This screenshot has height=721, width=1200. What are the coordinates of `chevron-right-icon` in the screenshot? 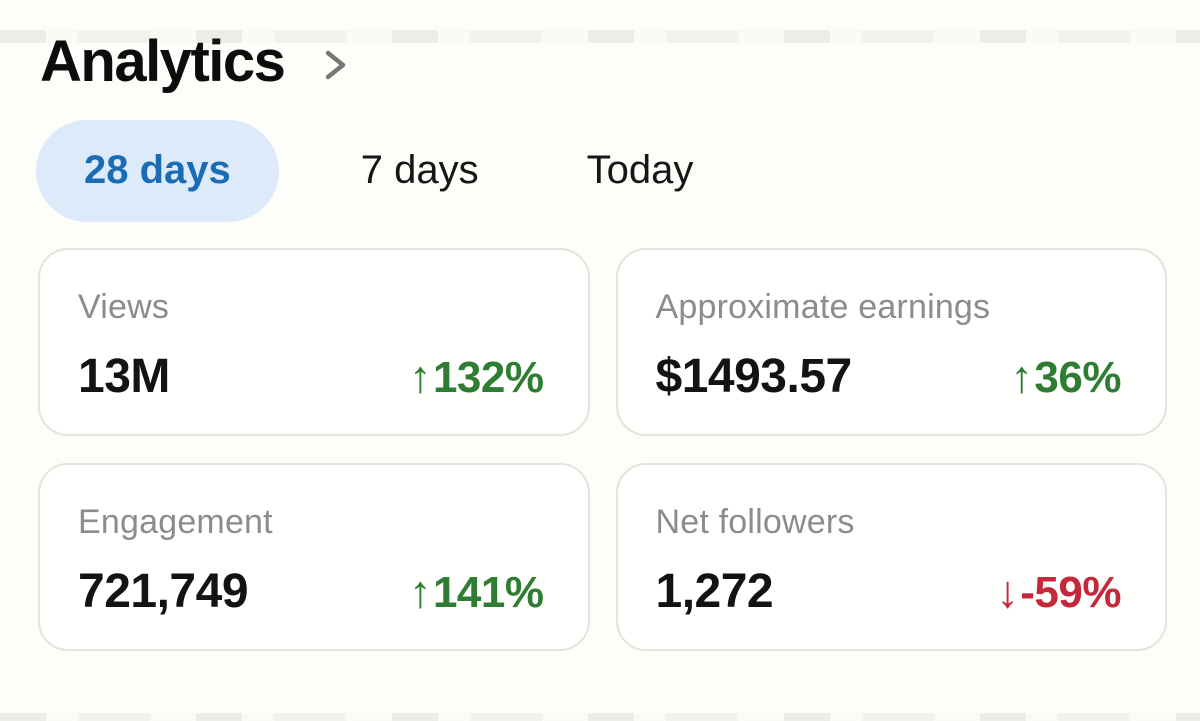 It's located at (335, 65).